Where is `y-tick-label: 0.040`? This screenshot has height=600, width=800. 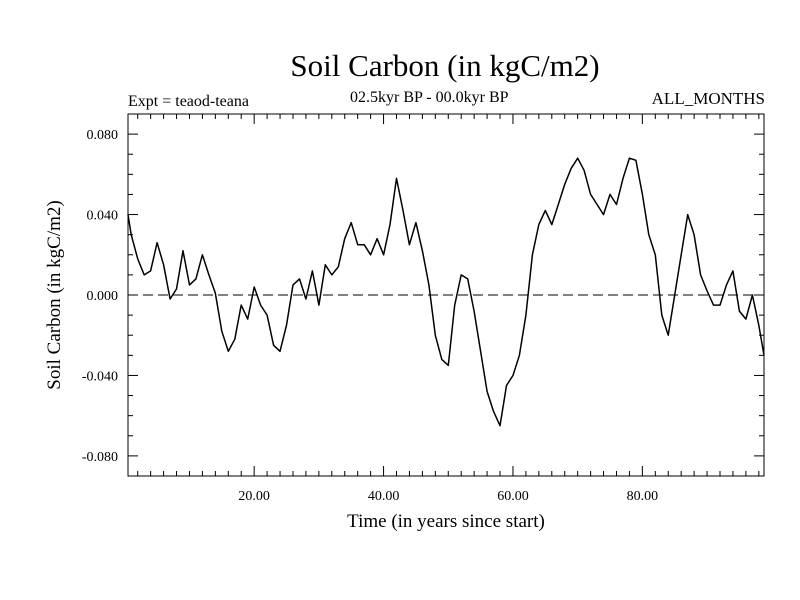
y-tick-label: 0.040 is located at coordinates (103, 216).